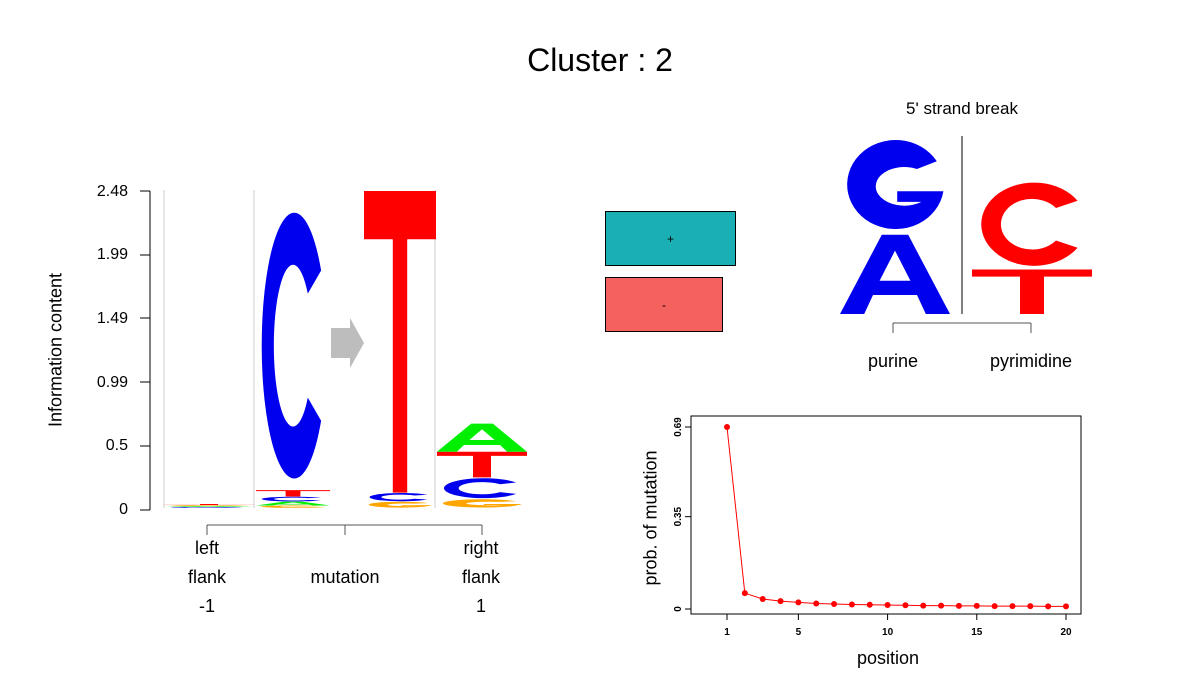  What do you see at coordinates (962, 108) in the screenshot?
I see `strand-break-title: 5' strand break` at bounding box center [962, 108].